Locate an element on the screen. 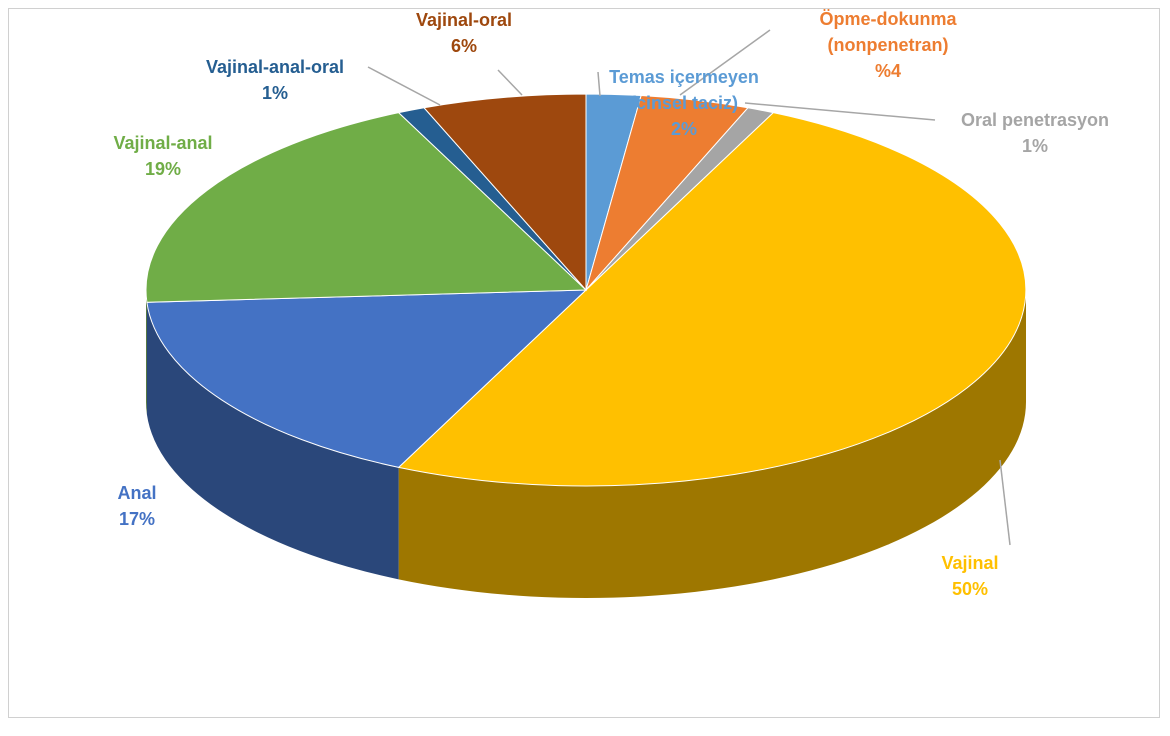 The image size is (1170, 736). category-label: Vajinal-anal is located at coordinates (163, 143).